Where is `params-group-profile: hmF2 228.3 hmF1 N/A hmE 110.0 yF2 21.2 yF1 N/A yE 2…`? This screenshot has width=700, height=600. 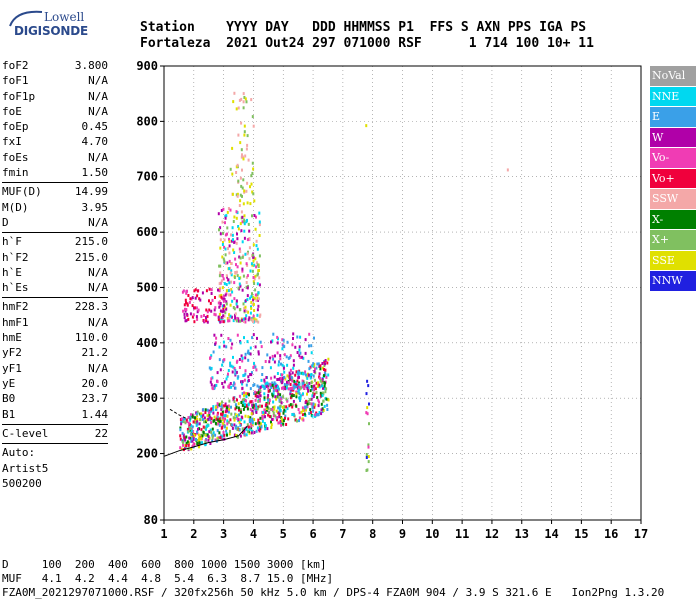 params-group-profile: hmF2 228.3 hmF1 N/A hmE 110.0 yF2 21.2 yF1 N/A yE 2… is located at coordinates (55, 360).